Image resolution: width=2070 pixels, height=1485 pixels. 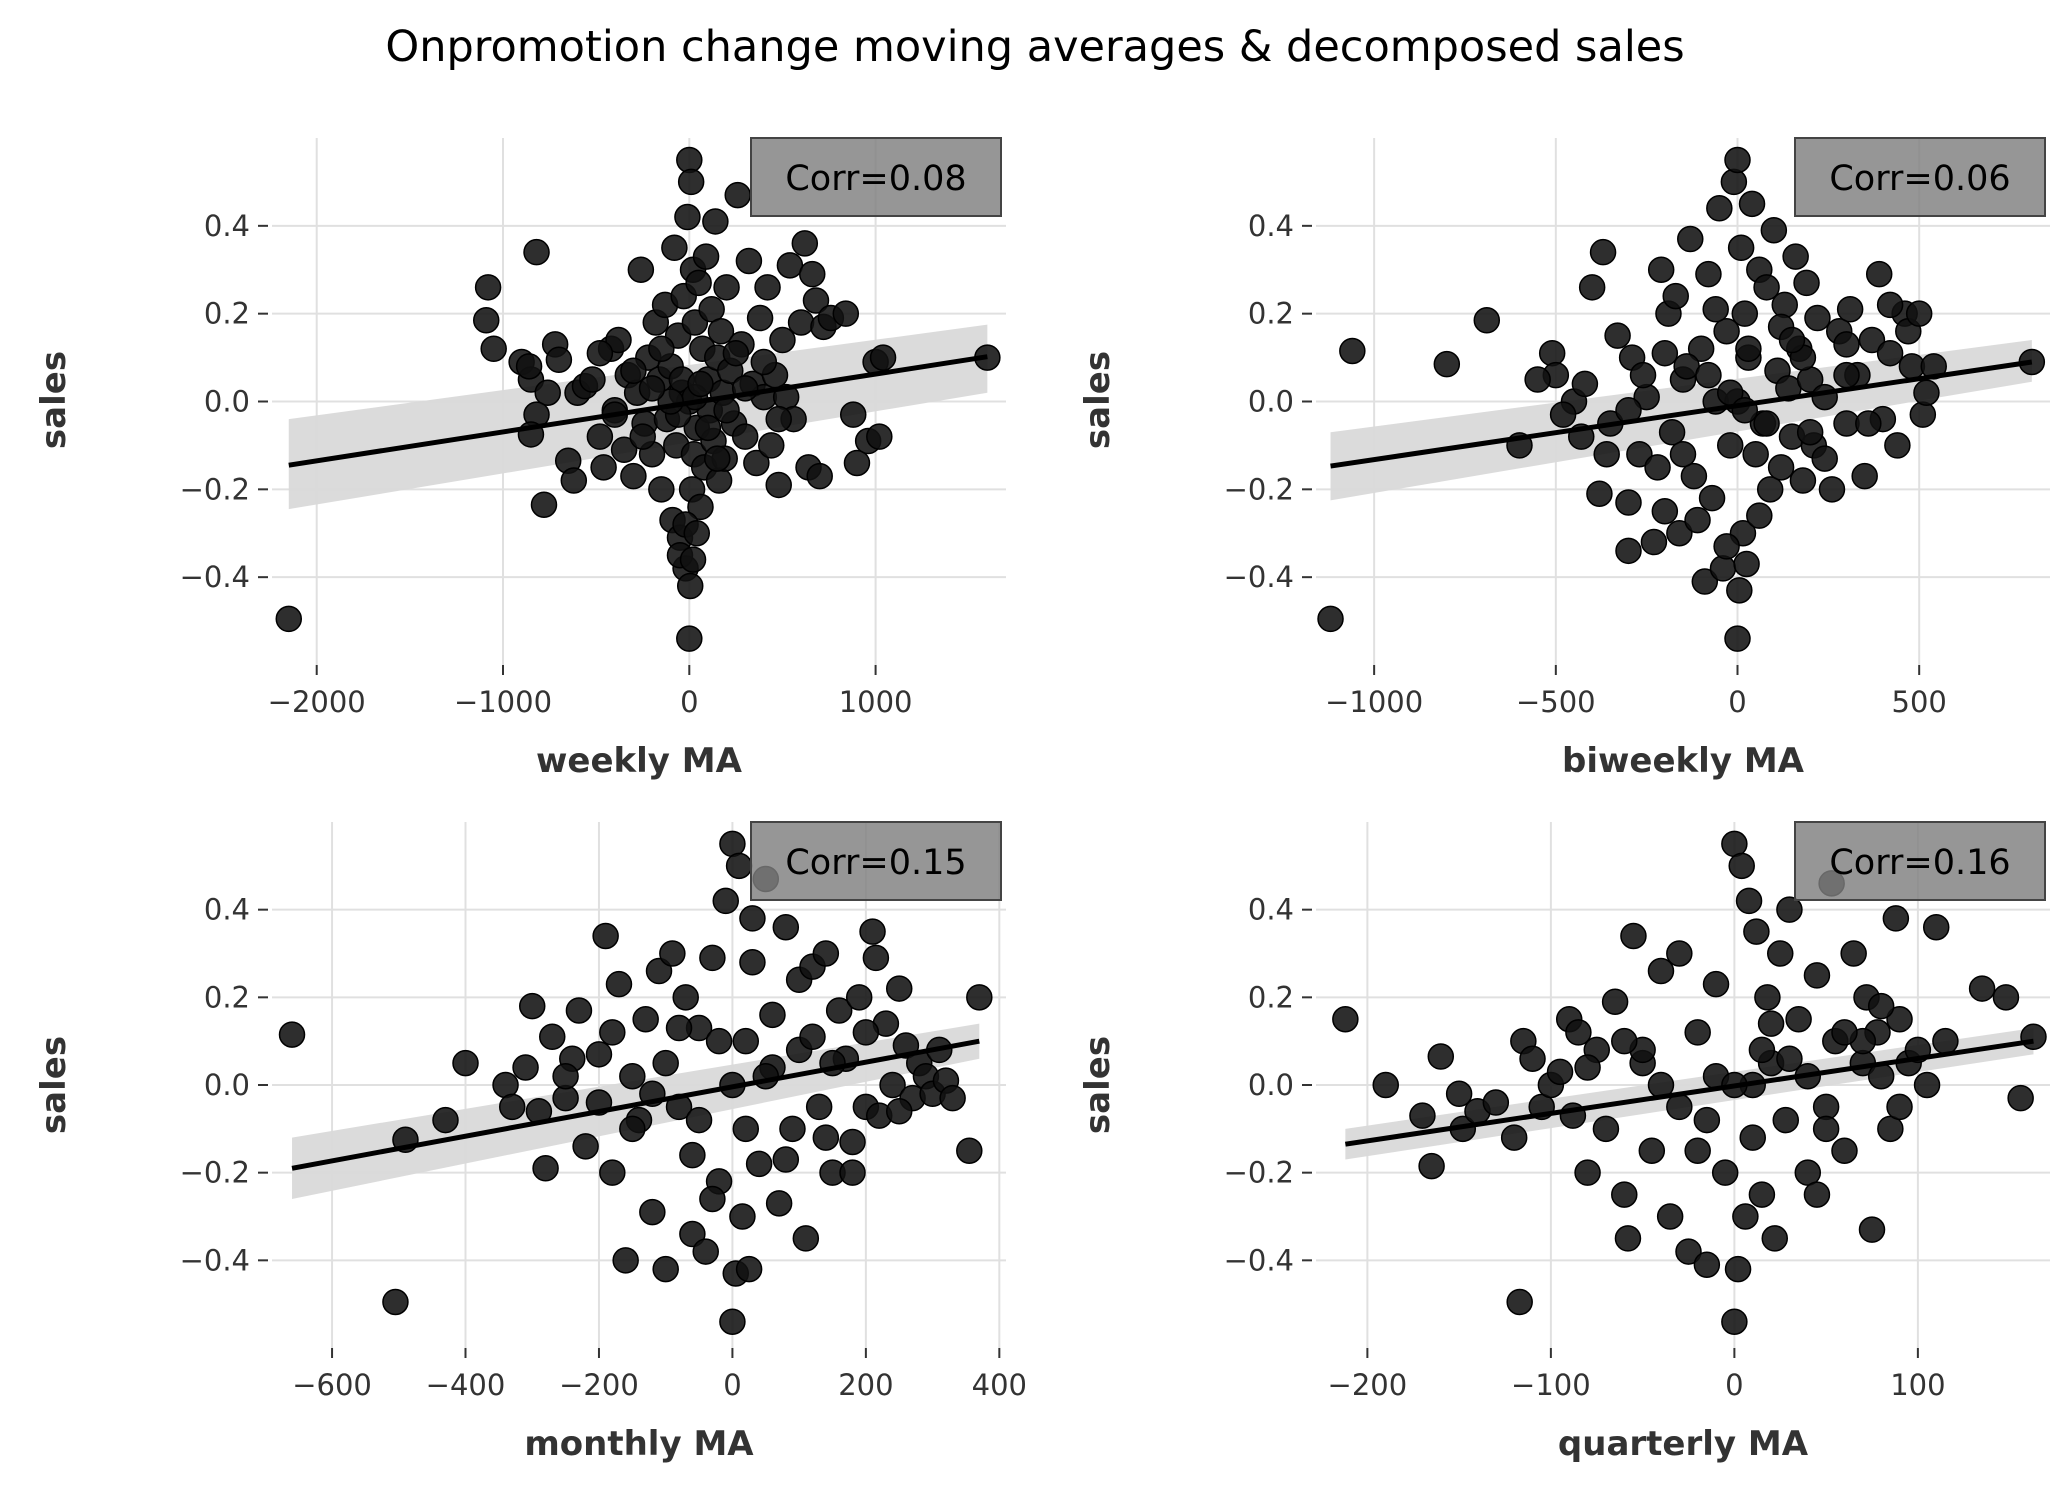 I want to click on x-tick-label: 400, so click(x=999, y=1385).